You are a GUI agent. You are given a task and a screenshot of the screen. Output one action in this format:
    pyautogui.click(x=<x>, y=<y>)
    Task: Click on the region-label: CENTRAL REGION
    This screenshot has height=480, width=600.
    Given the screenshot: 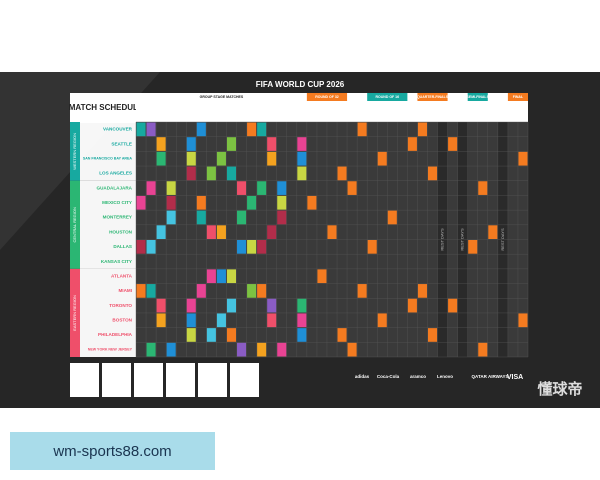 What is the action you would take?
    pyautogui.click(x=74, y=225)
    